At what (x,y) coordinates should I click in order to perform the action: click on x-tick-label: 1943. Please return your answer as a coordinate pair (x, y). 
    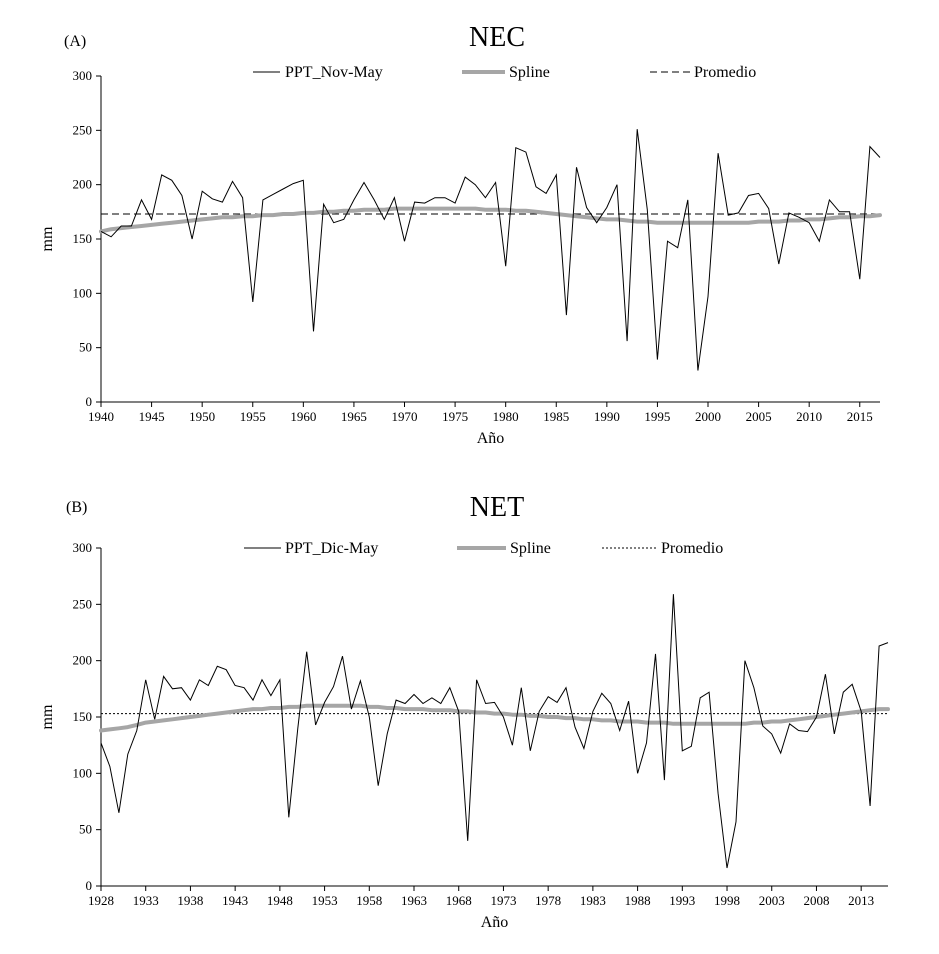
    Looking at the image, I should click on (235, 900).